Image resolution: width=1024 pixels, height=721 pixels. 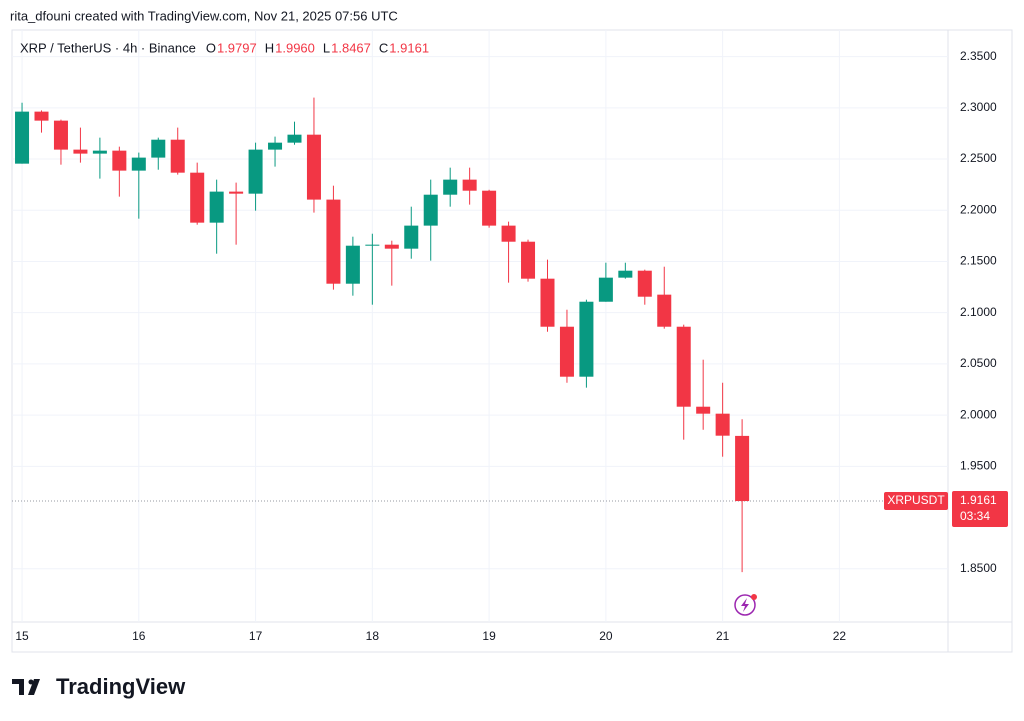 What do you see at coordinates (121, 686) in the screenshot?
I see `logo-text: TradingView` at bounding box center [121, 686].